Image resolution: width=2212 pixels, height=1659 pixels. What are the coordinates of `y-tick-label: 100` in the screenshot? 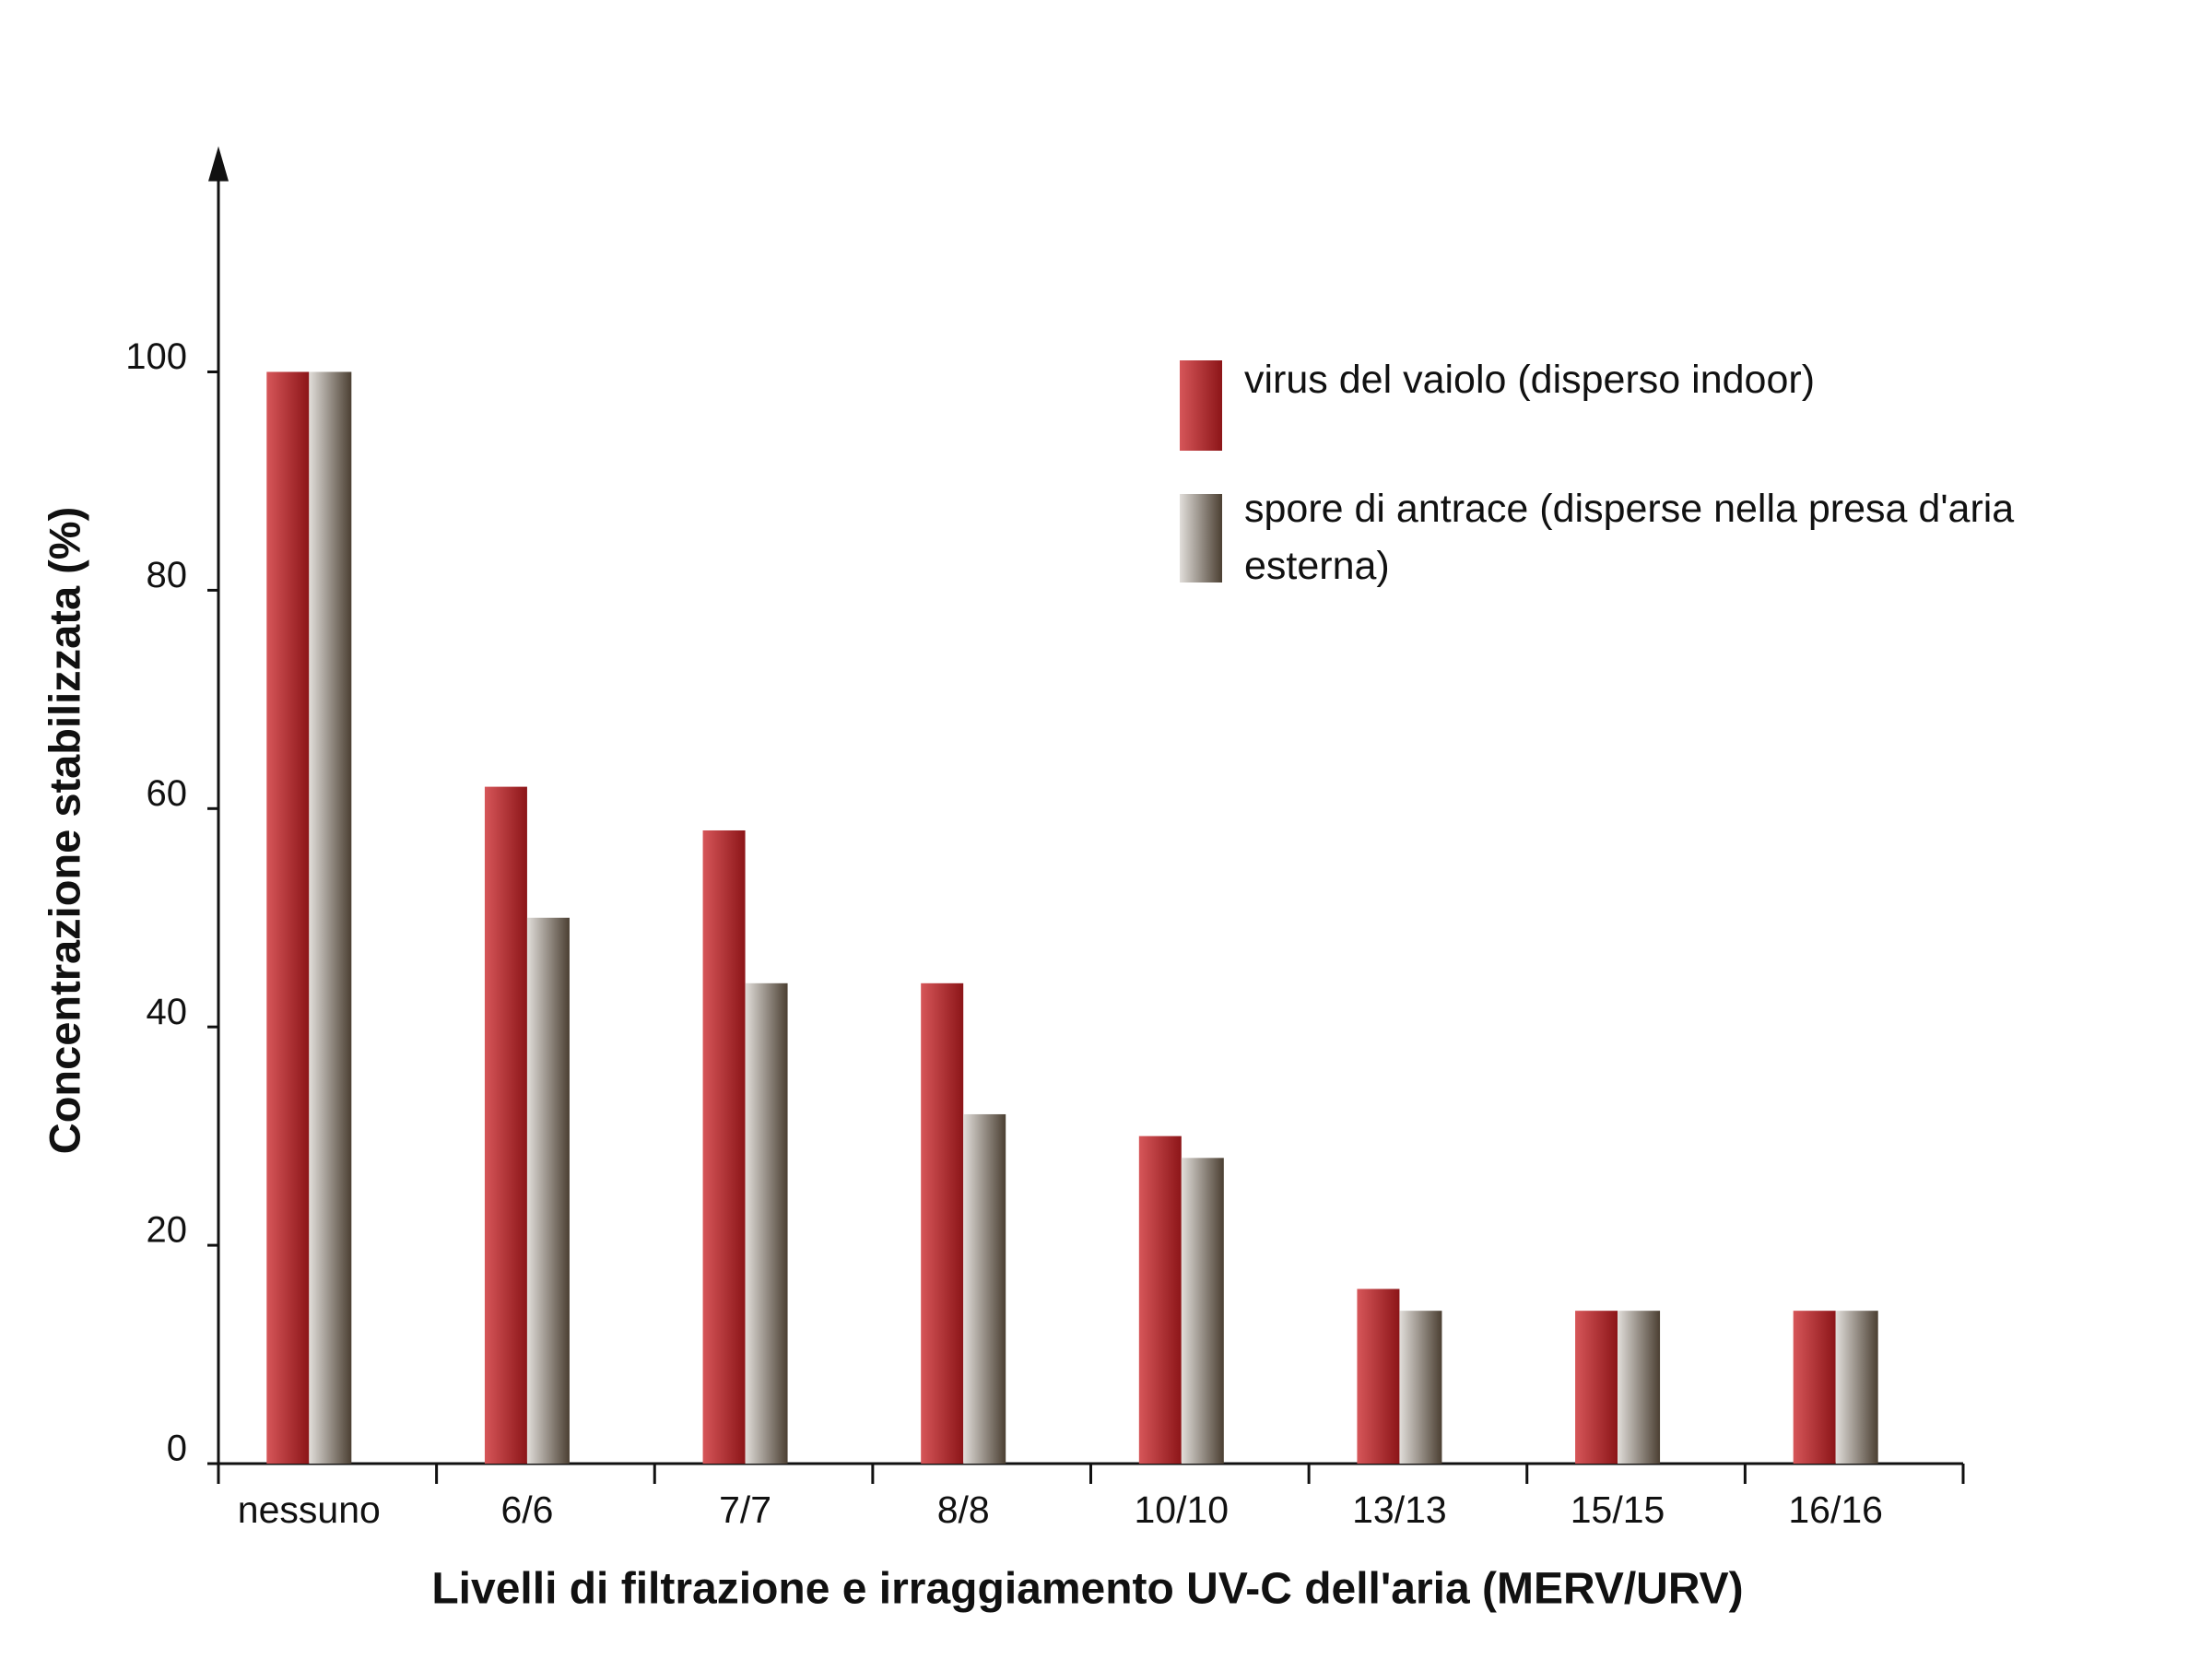 It's located at (156, 356).